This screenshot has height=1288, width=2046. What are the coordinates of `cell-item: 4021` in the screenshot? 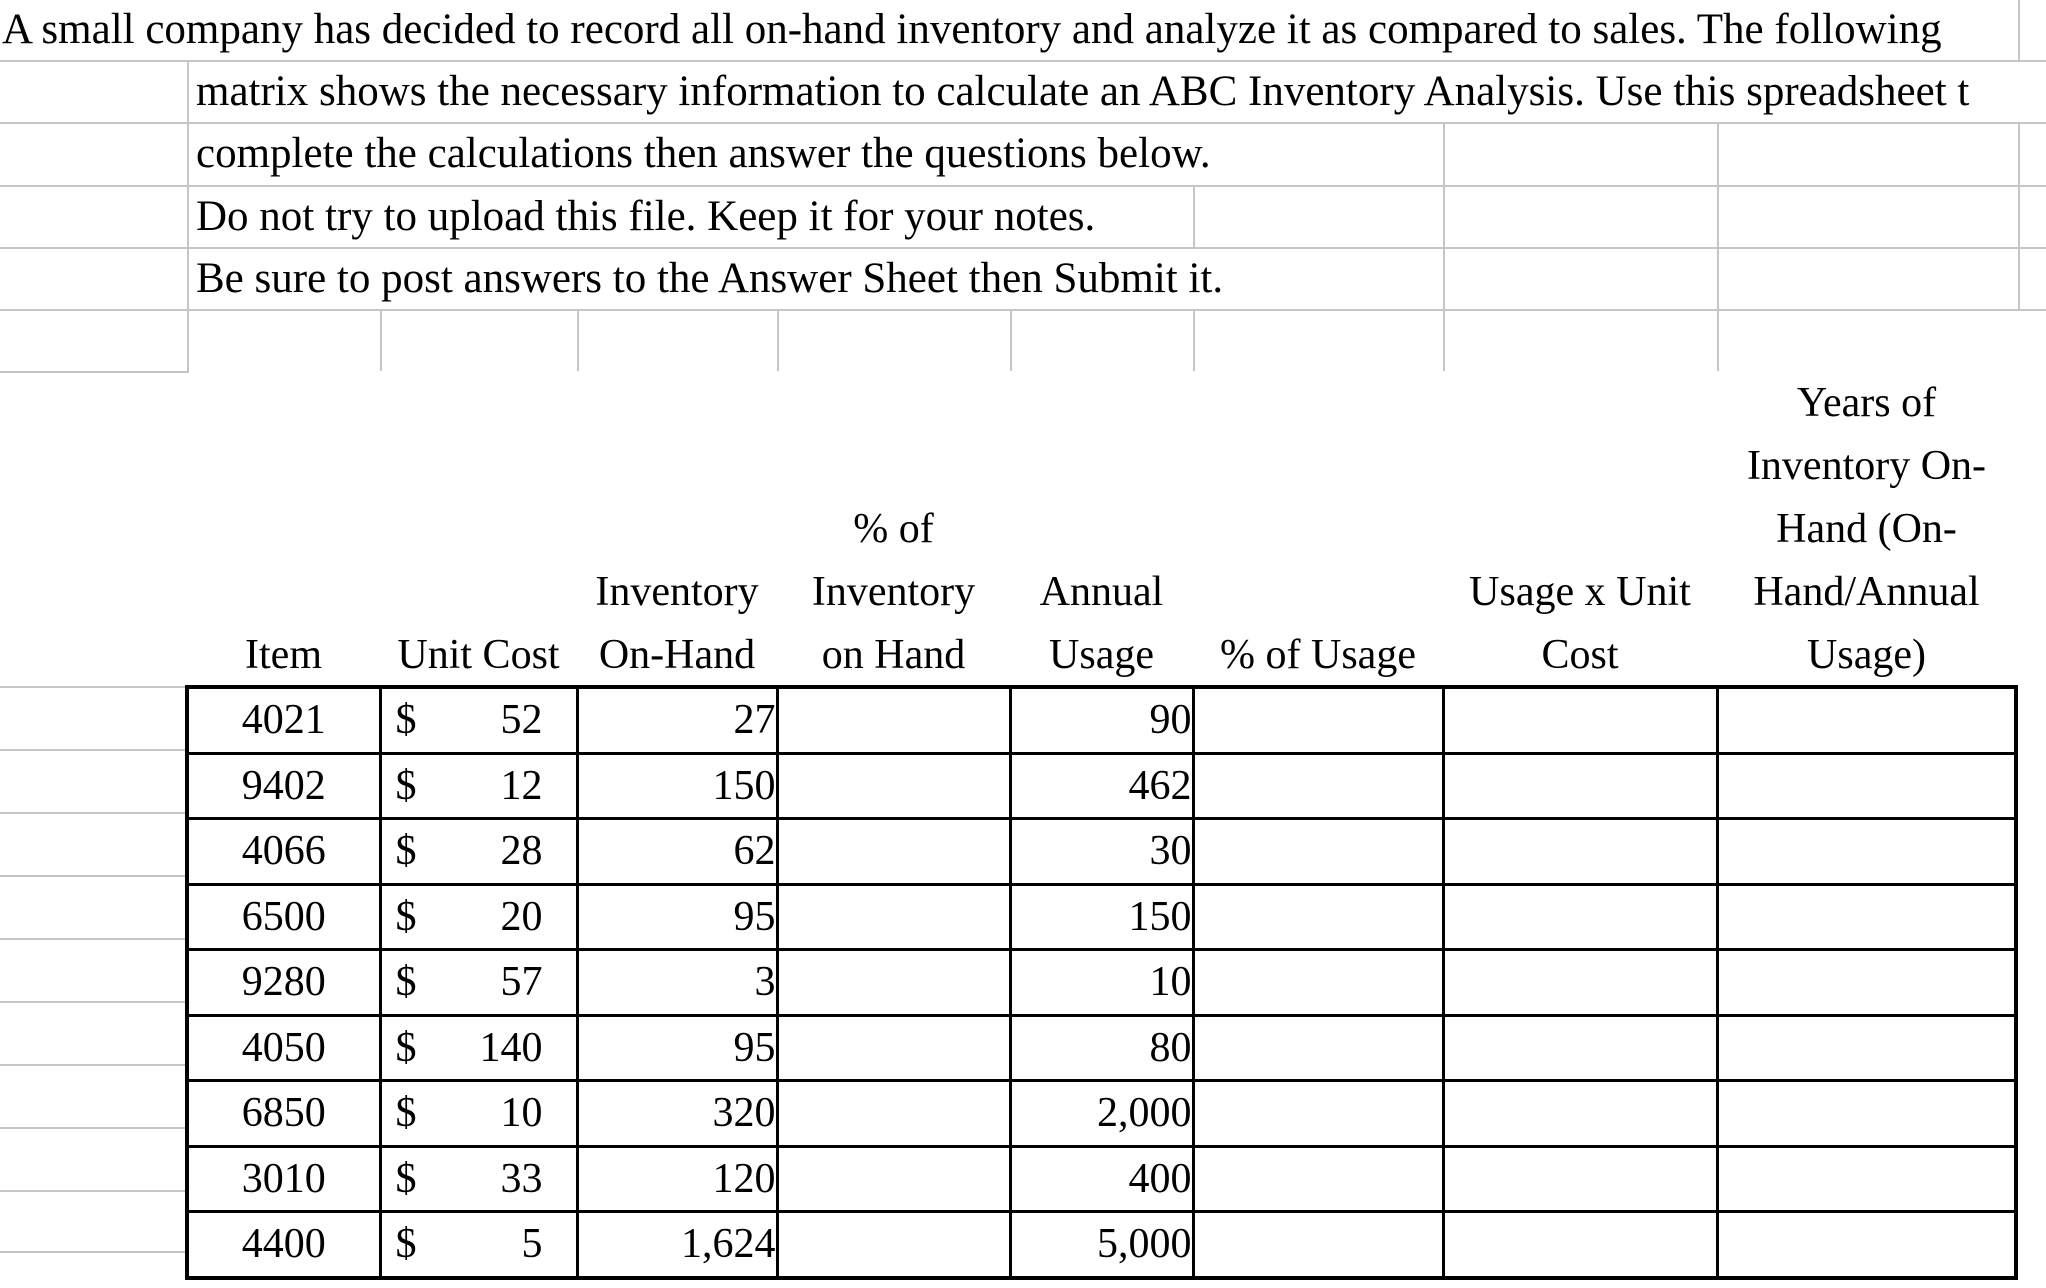 It's located at (283, 720).